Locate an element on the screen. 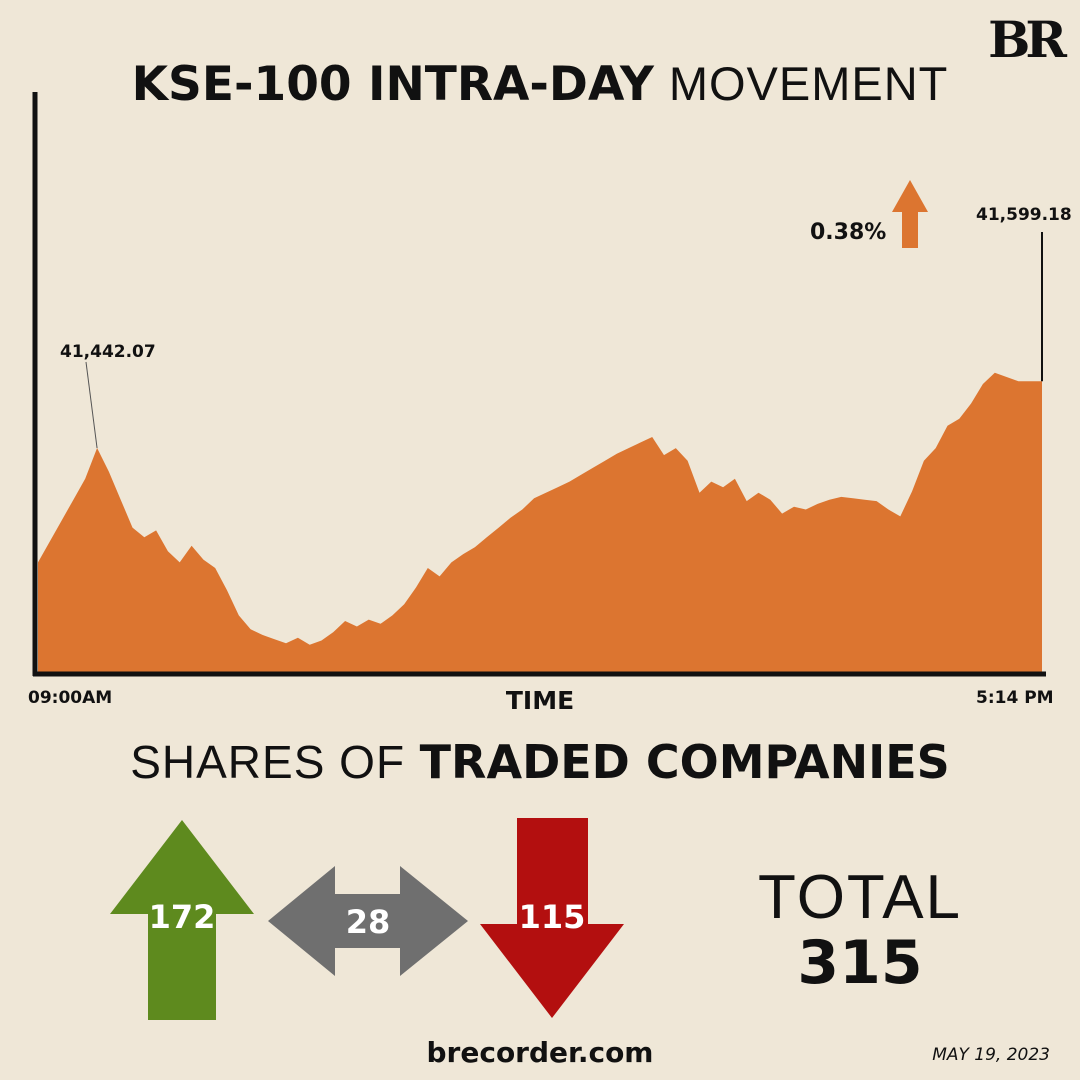 Image resolution: width=1080 pixels, height=1080 pixels. close-value-label: 41,599.18 is located at coordinates (1024, 215).